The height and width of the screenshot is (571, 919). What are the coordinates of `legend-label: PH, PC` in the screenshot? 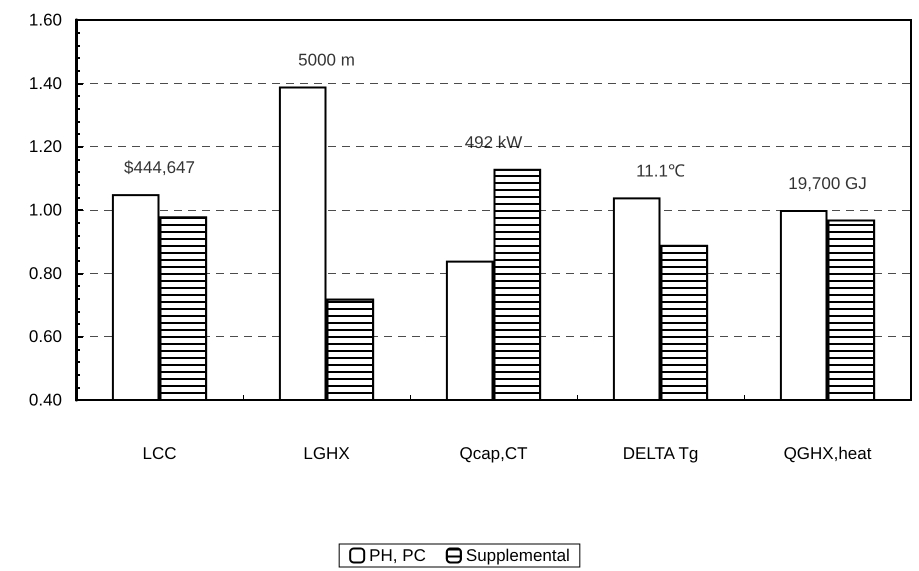 It's located at (397, 555).